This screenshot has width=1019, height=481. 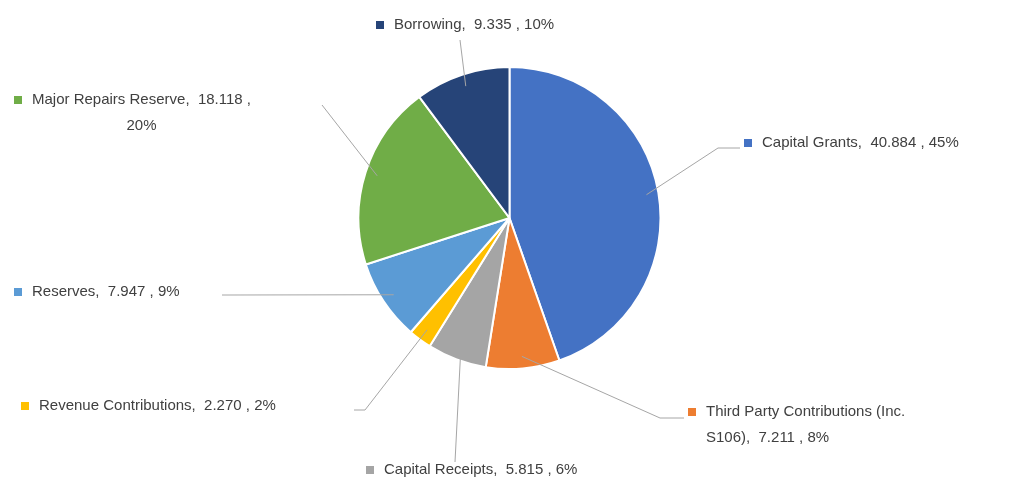 What do you see at coordinates (860, 142) in the screenshot?
I see `legend-label: Capital Grants, 40.884 , 45%` at bounding box center [860, 142].